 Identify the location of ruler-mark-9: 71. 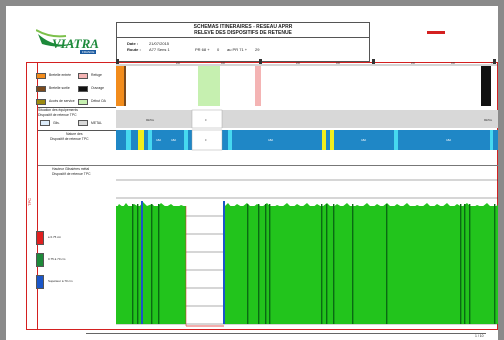
(492, 63).